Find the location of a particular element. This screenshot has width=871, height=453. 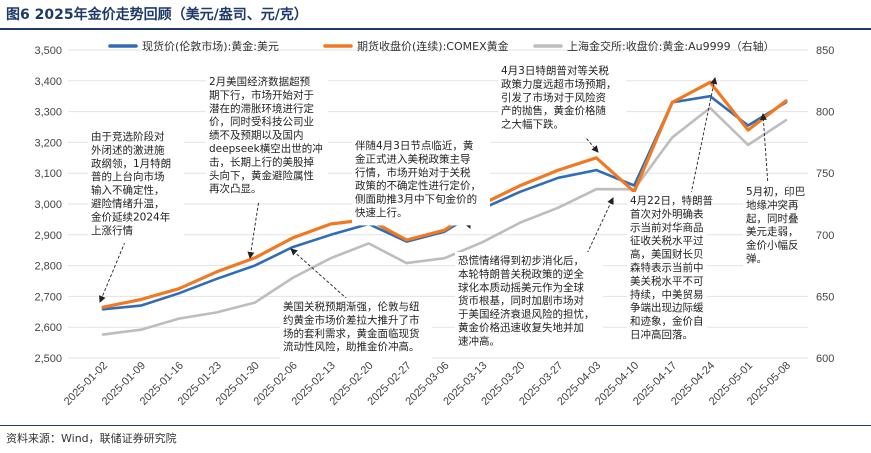

annotation-line: 政策的不确定性进行定价， is located at coordinates (418, 185).